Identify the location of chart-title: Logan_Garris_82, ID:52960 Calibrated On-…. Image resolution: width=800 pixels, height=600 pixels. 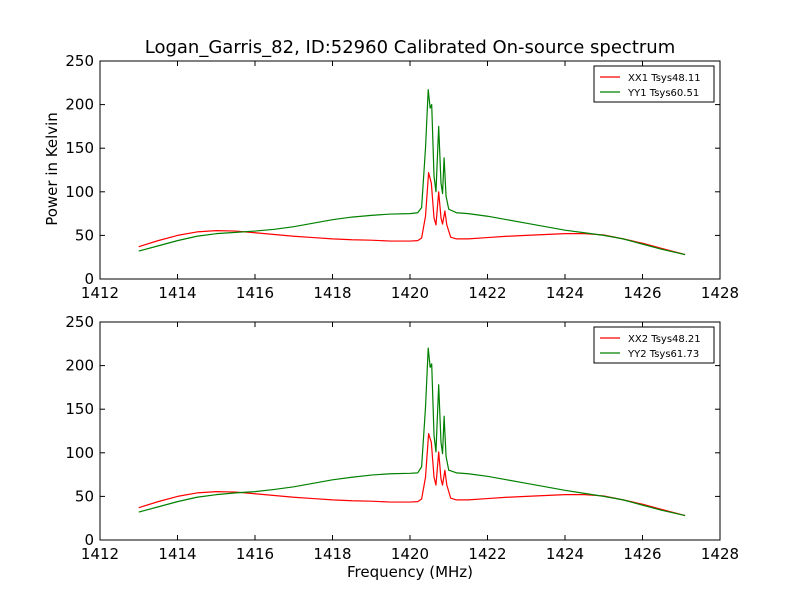
(410, 47).